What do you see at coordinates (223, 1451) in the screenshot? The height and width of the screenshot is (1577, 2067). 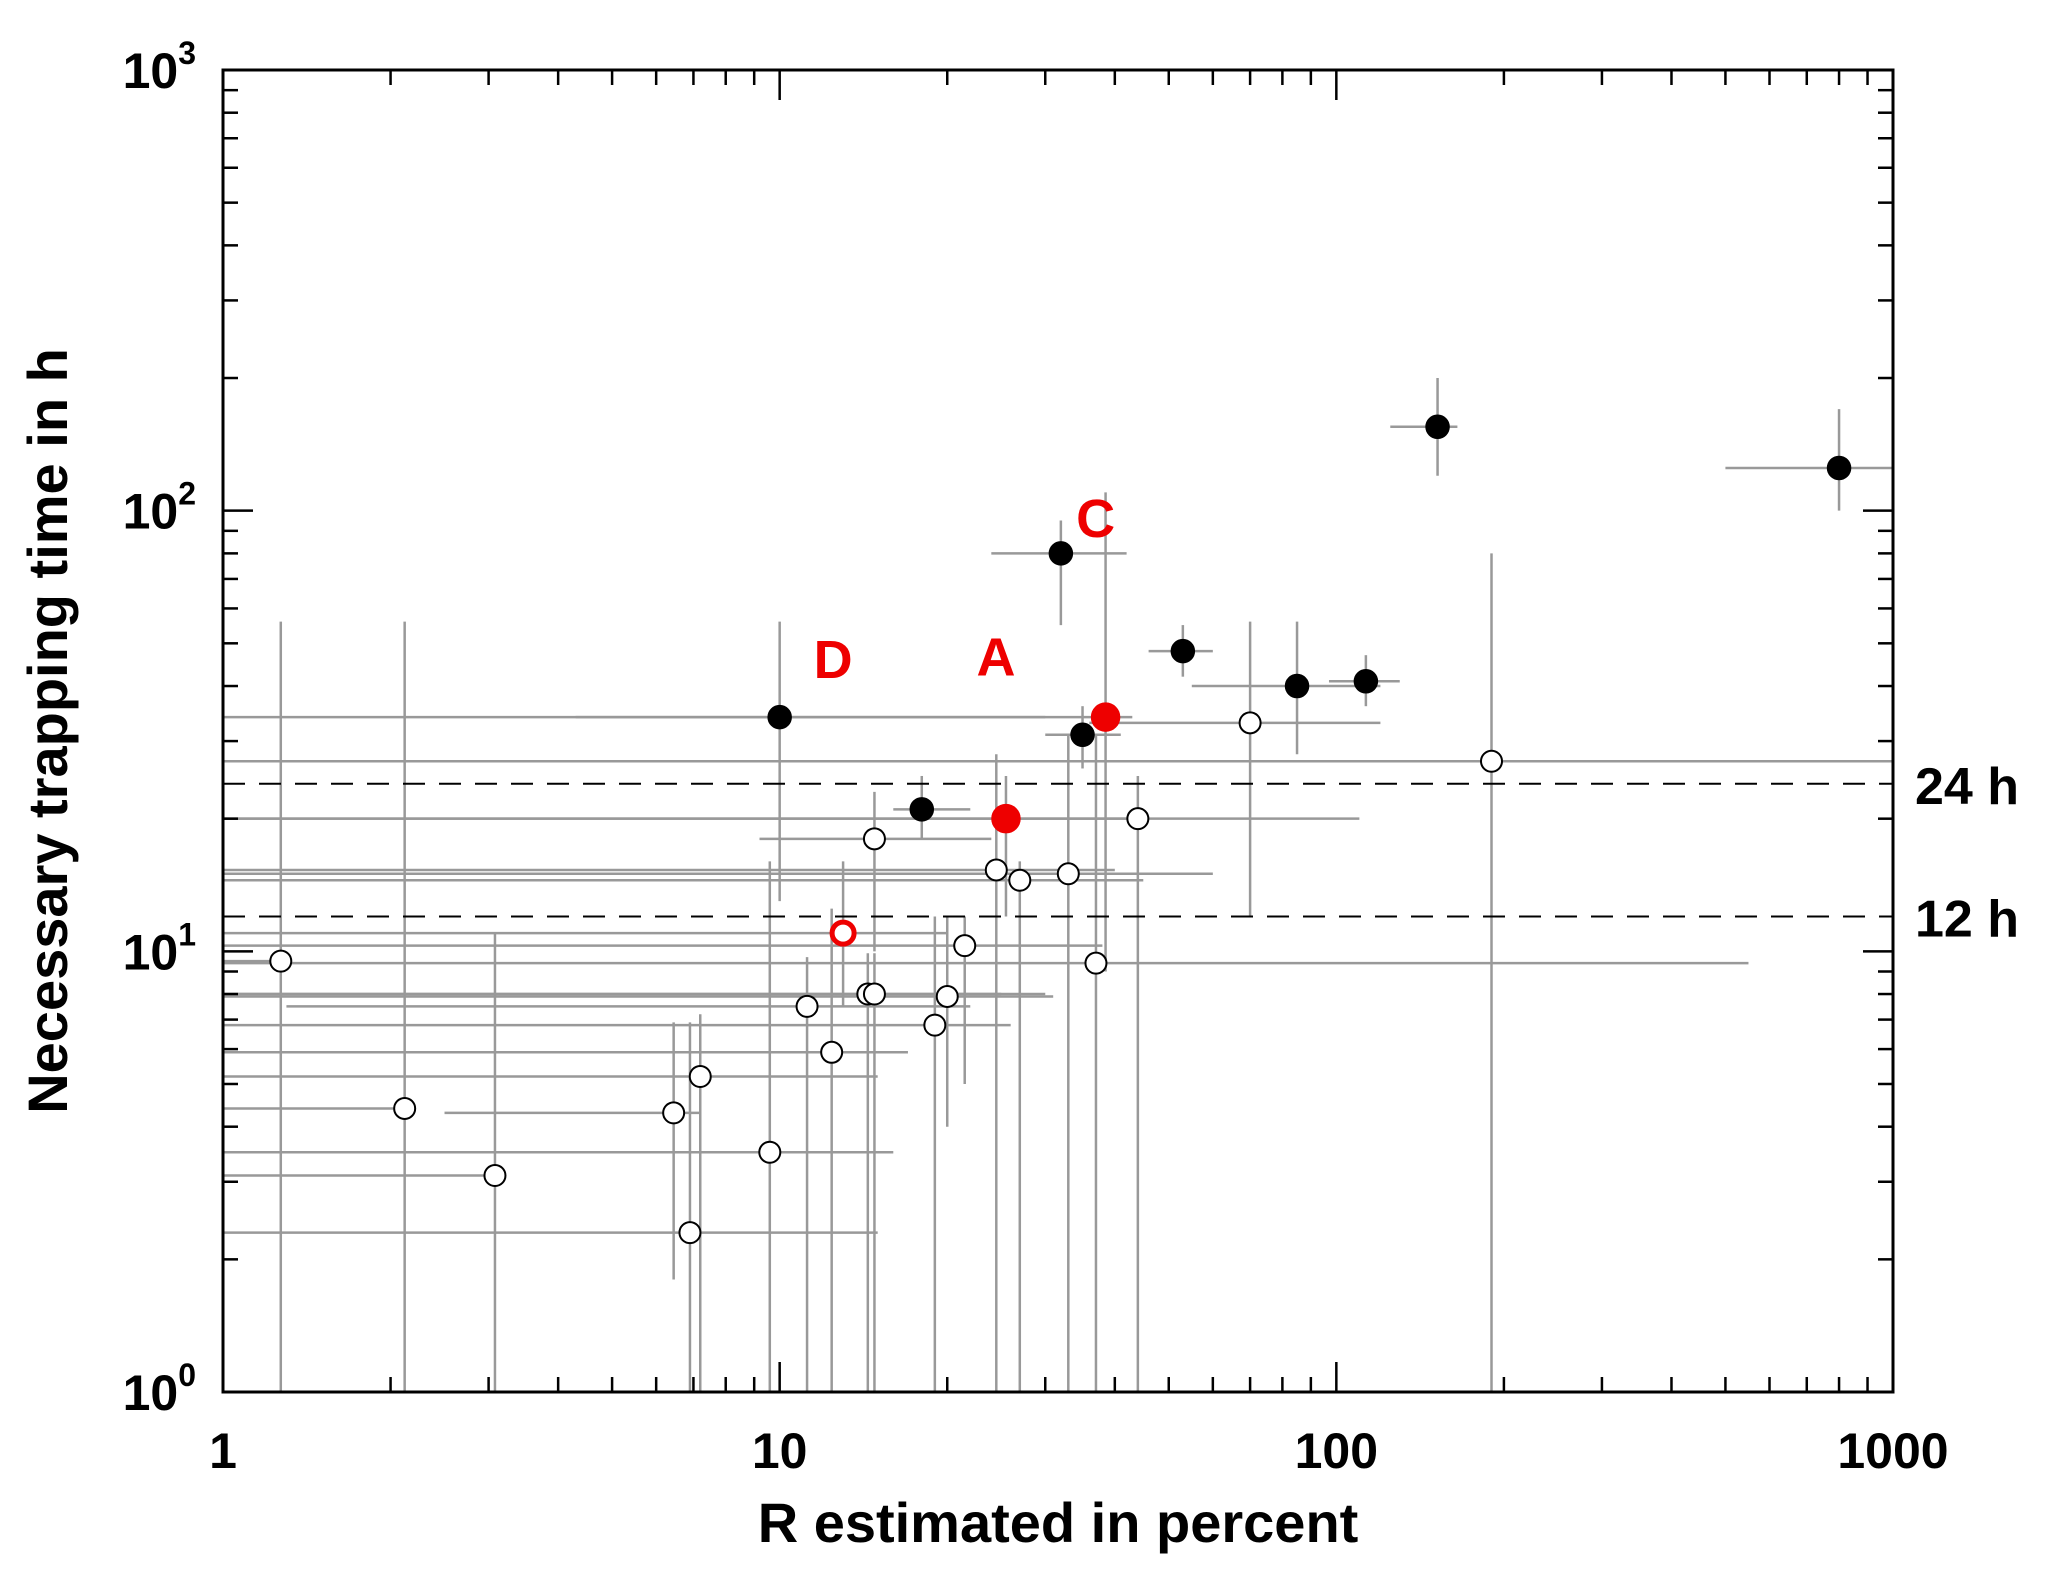 I see `x-tick-label: 1` at bounding box center [223, 1451].